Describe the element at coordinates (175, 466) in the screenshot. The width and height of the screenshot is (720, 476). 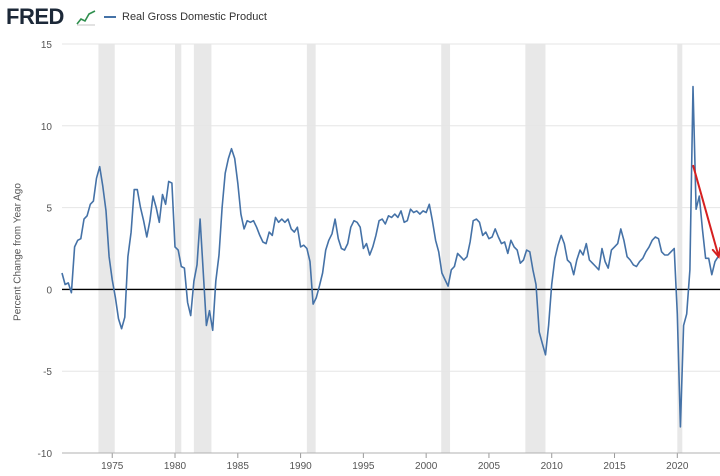
I see `x-tick-label: 1980` at that location.